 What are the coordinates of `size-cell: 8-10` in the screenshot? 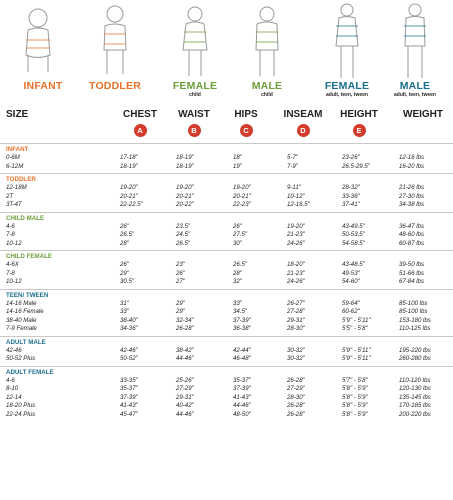 It's located at (12, 388).